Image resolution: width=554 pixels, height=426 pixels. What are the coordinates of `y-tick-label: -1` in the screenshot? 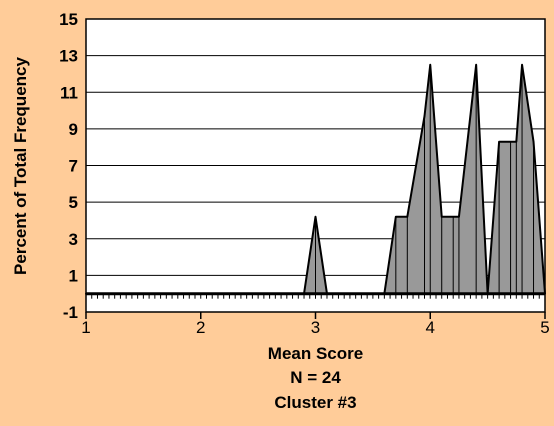 It's located at (70, 312).